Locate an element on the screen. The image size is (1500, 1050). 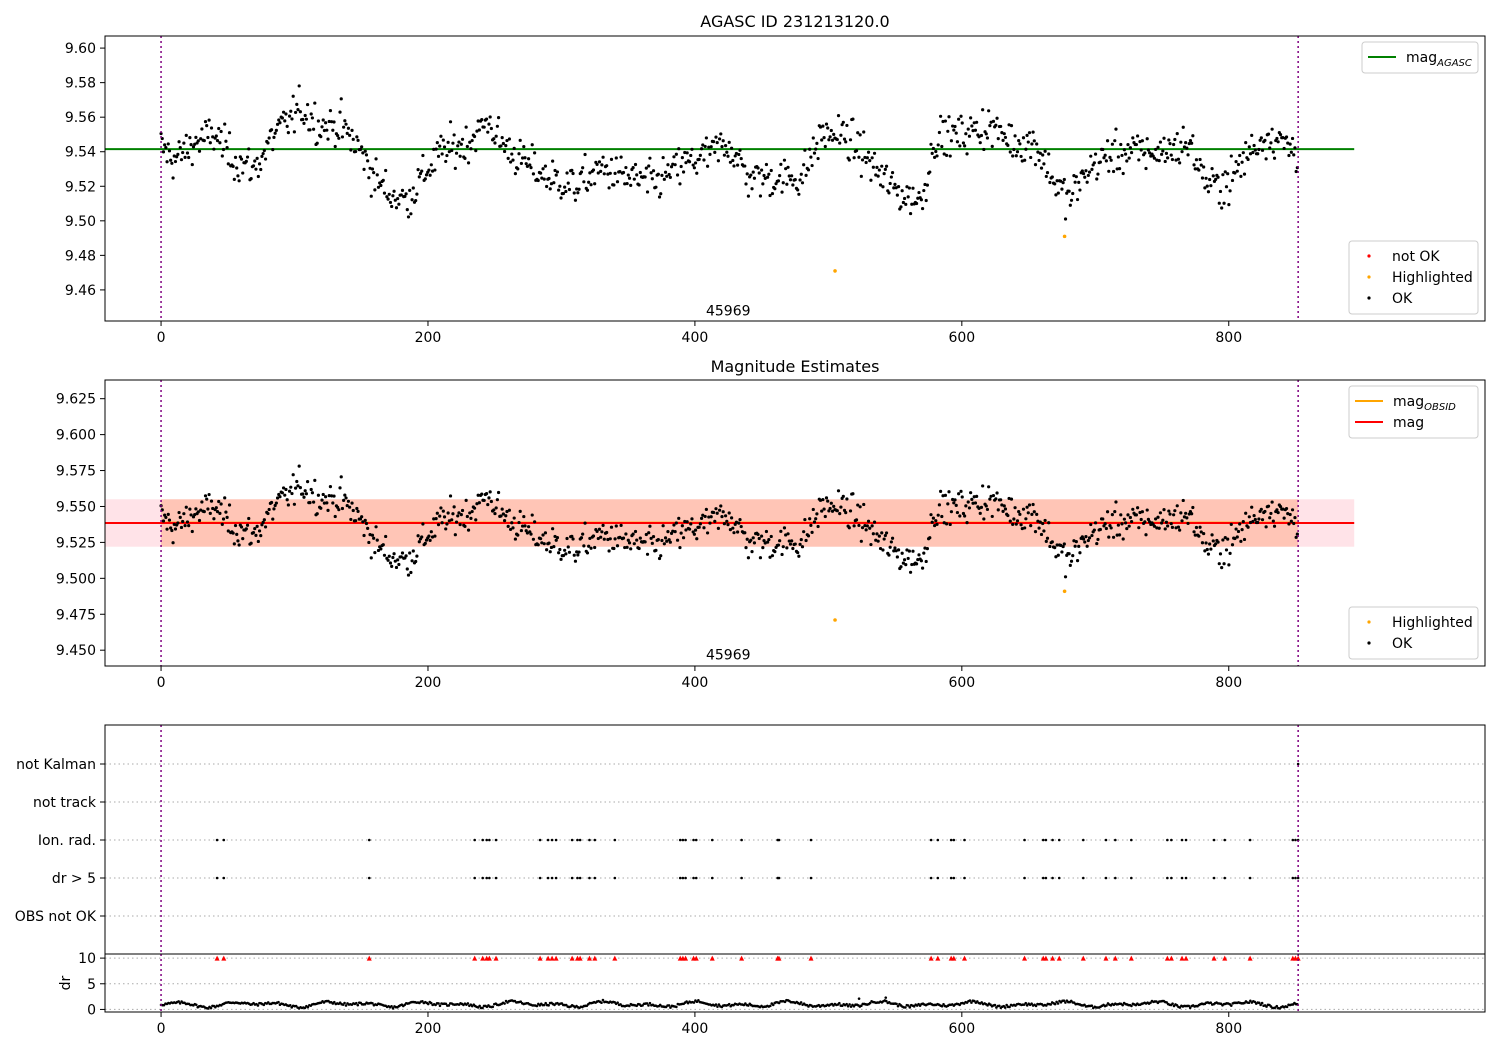
highlighted-point is located at coordinates (1064, 591).